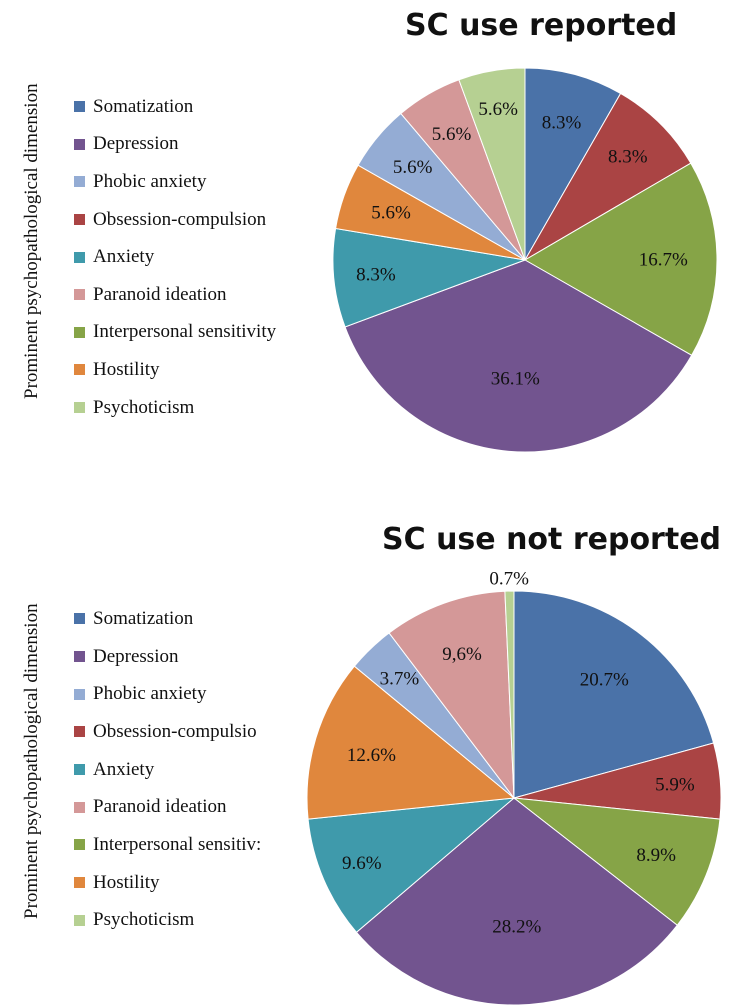 This screenshot has width=750, height=1007. What do you see at coordinates (371, 755) in the screenshot?
I see `data-label-hostility: 12.6%` at bounding box center [371, 755].